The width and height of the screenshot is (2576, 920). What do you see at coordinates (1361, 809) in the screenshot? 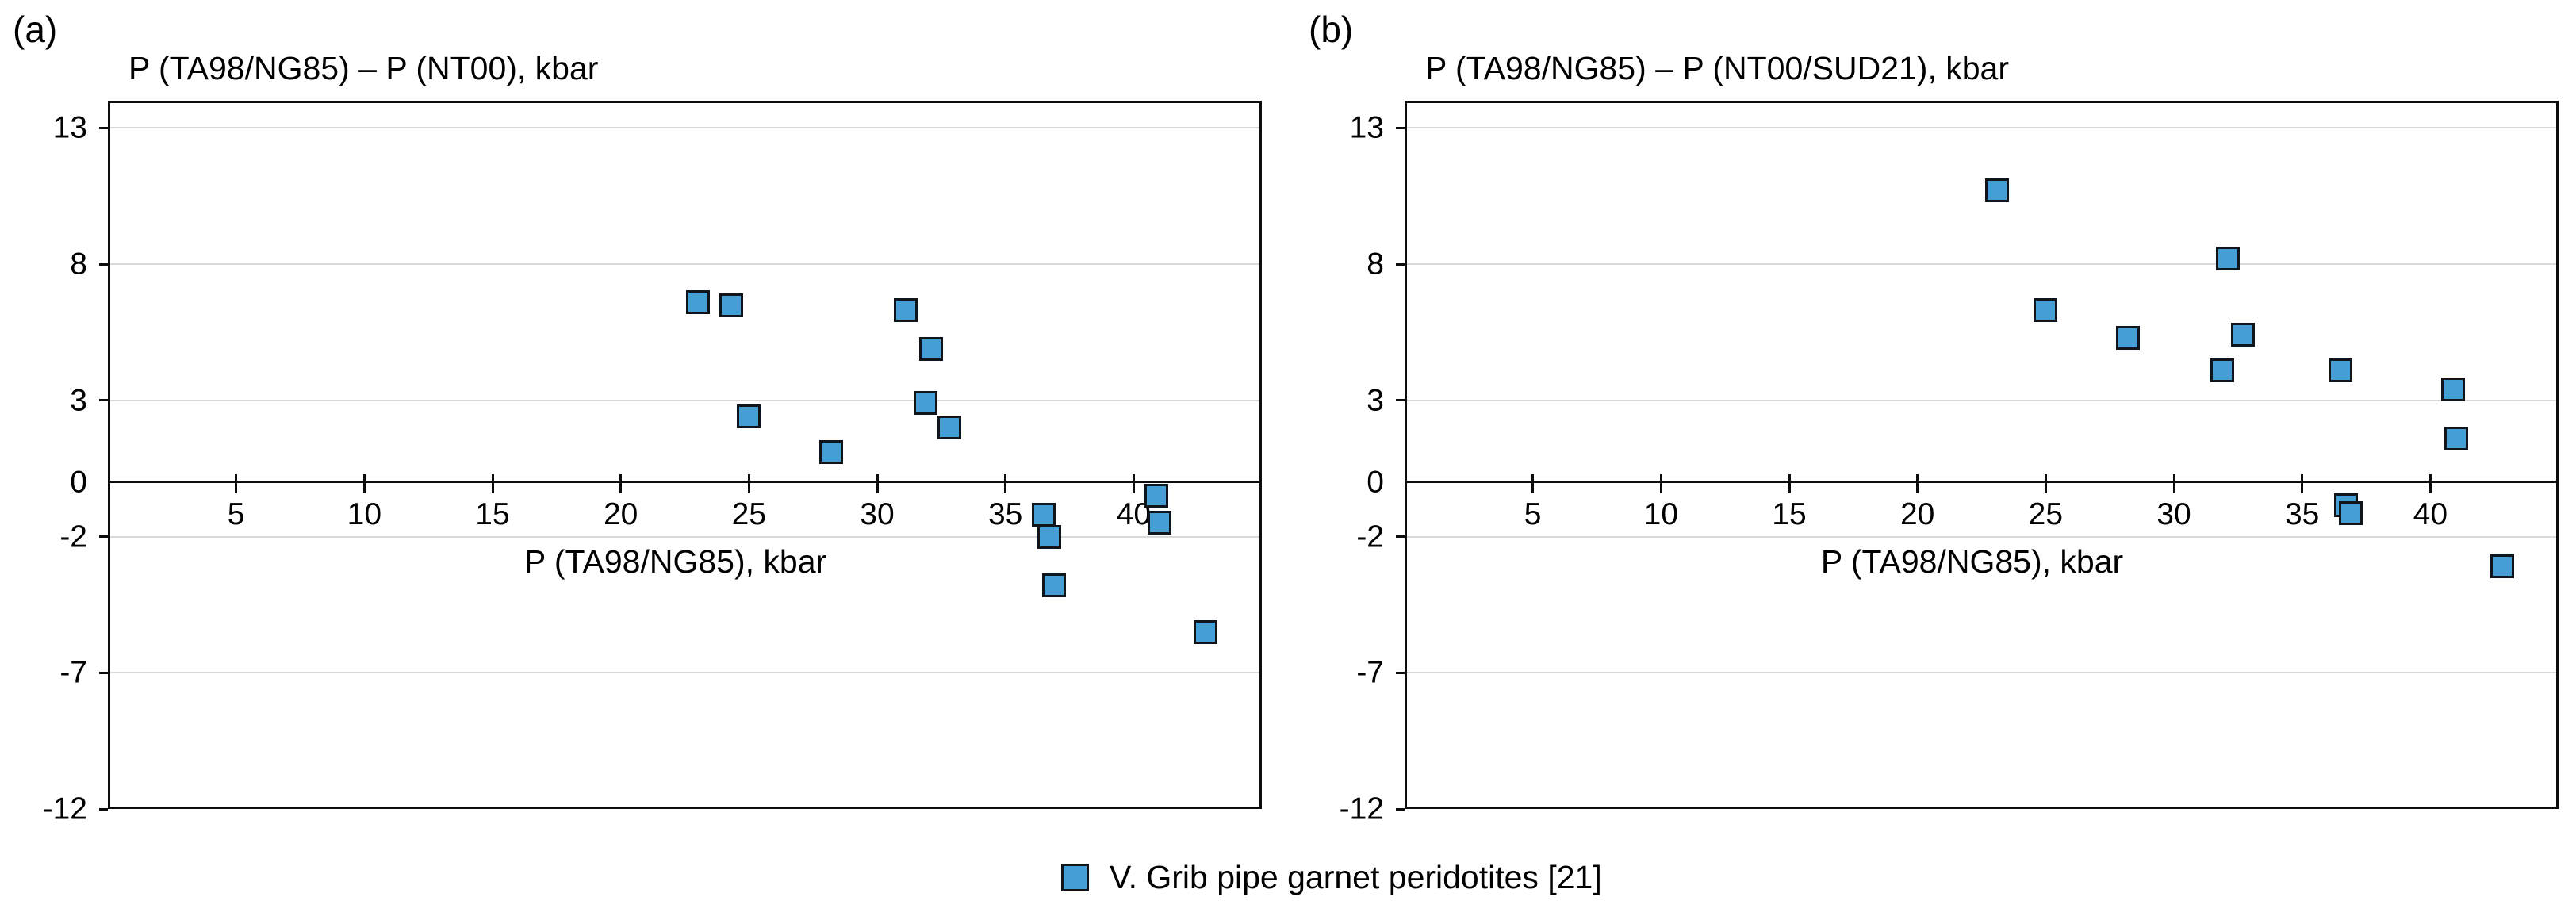
I see `panel-b-y-tick-label: -12` at bounding box center [1361, 809].